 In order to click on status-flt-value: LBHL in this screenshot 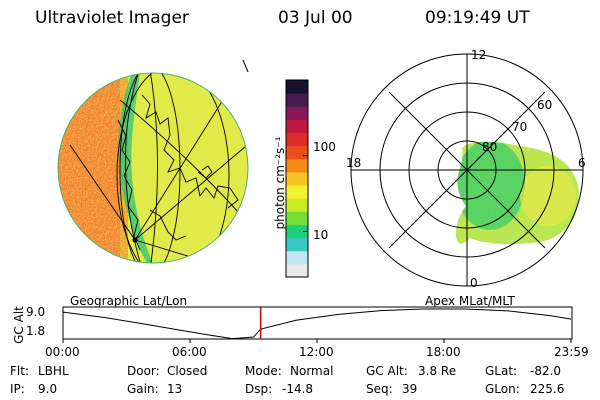, I will do `click(53, 371)`.